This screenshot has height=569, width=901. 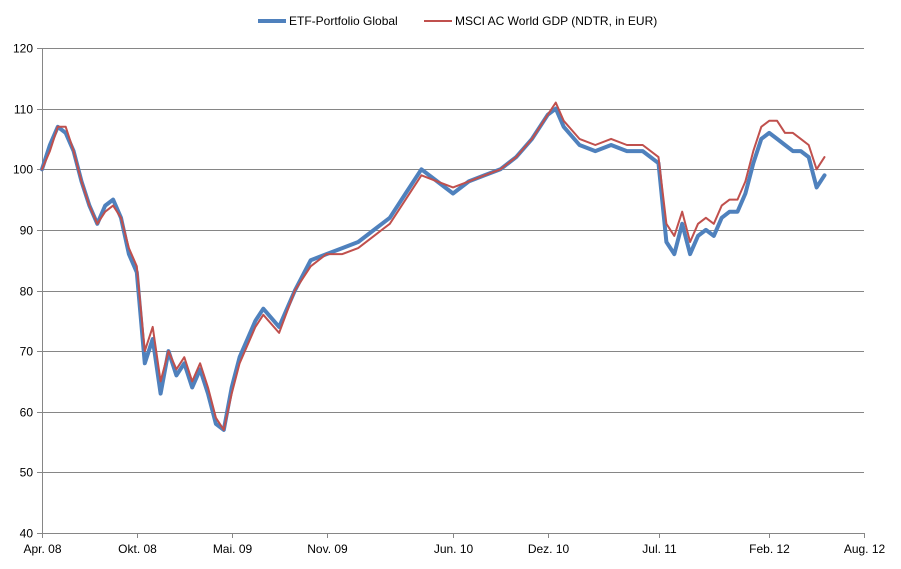 I want to click on y-tick-label: 50, so click(x=27, y=473).